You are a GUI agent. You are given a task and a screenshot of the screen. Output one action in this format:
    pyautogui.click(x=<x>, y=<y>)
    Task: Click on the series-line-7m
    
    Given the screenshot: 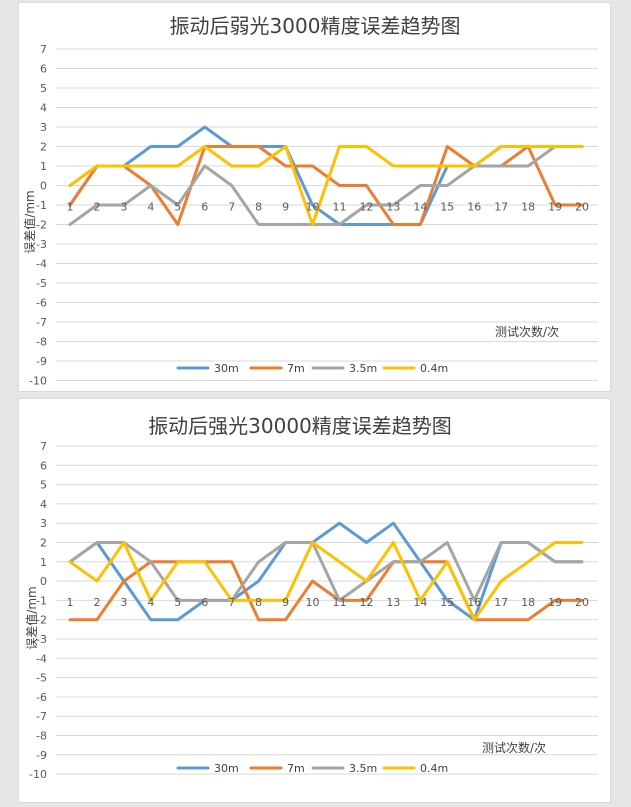 What is the action you would take?
    pyautogui.click(x=326, y=591)
    